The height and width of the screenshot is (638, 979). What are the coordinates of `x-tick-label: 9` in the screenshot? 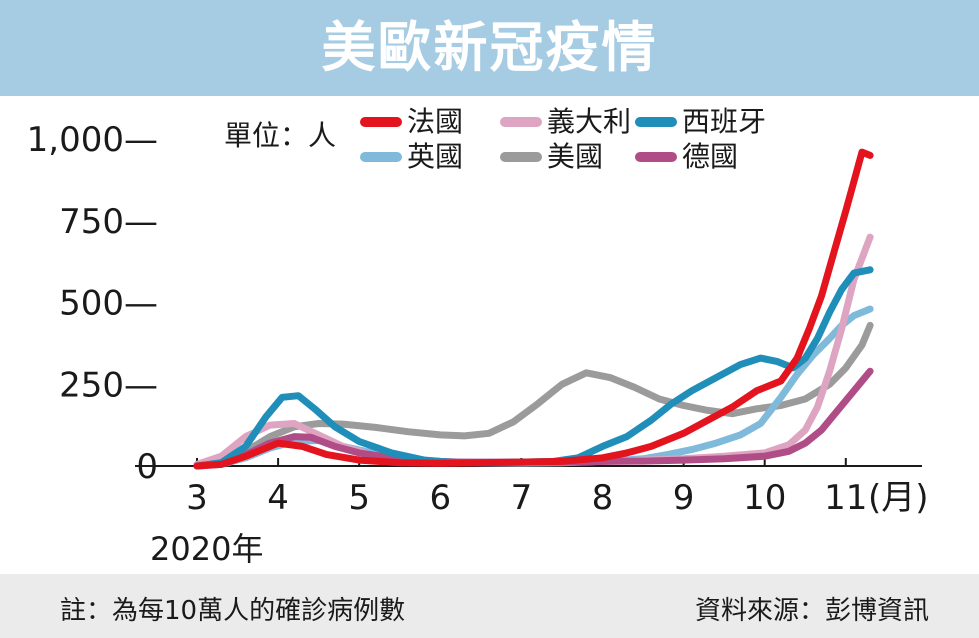 It's located at (684, 498).